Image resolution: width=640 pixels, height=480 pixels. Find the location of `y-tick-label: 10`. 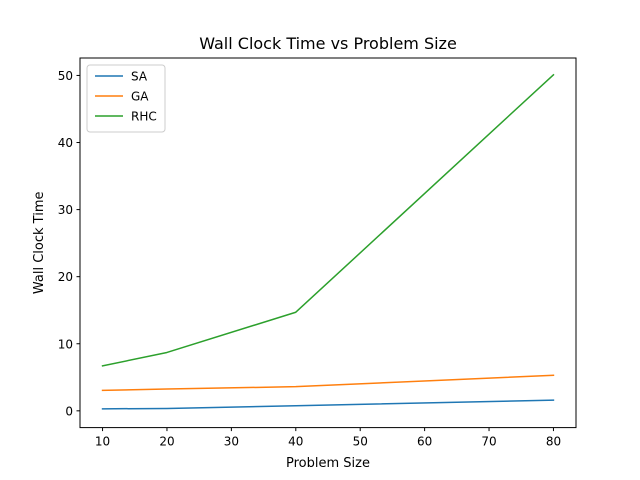

y-tick-label: 10 is located at coordinates (65, 344).